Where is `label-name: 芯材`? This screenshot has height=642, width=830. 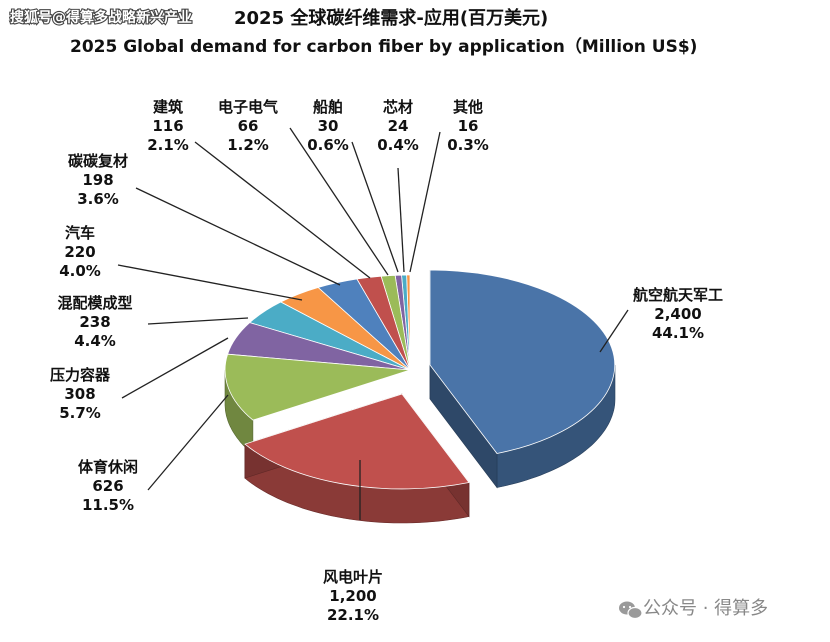 label-name: 芯材 is located at coordinates (398, 107).